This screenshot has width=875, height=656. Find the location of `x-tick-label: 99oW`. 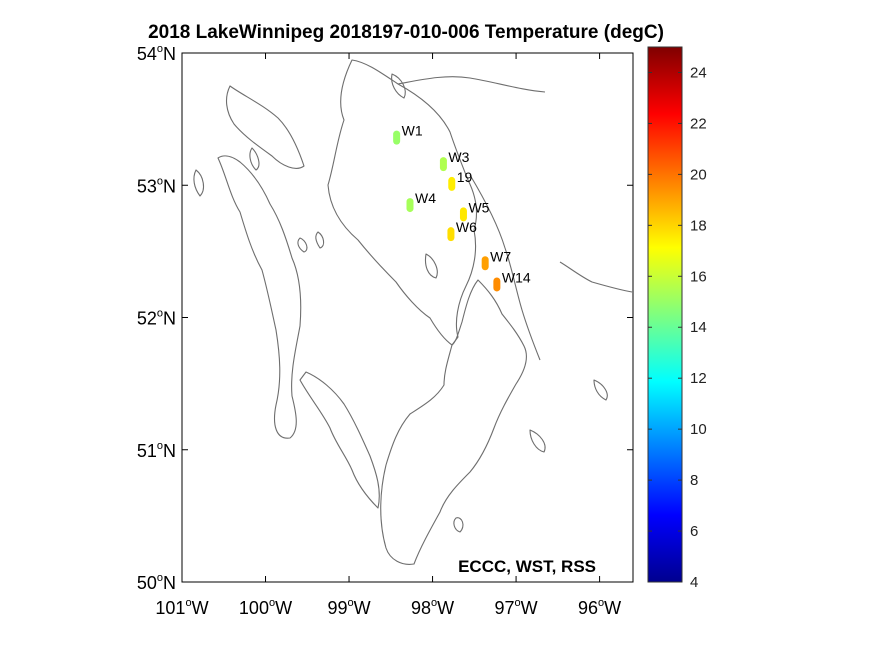

x-tick-label: 99oW is located at coordinates (348, 607).